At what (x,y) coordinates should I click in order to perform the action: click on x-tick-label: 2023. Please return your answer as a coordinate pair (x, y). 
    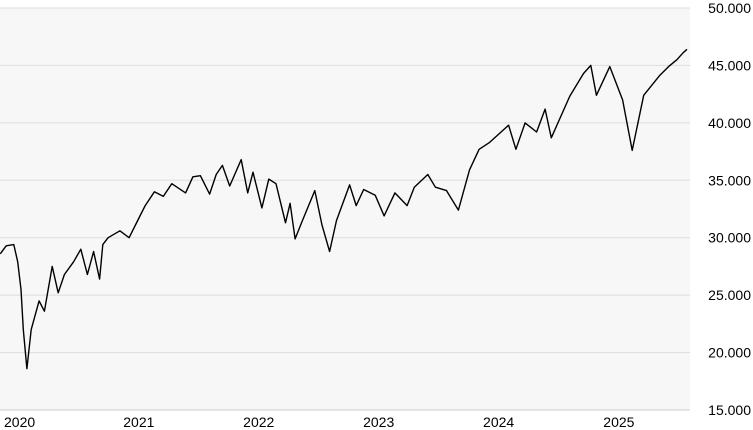
    Looking at the image, I should click on (378, 422).